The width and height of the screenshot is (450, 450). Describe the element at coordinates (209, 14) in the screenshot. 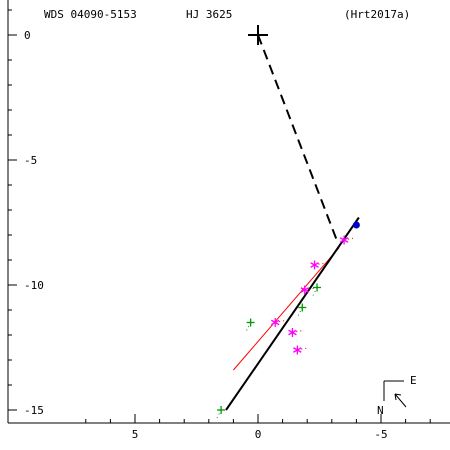

I see `star-name-label: HJ 3625` at that location.